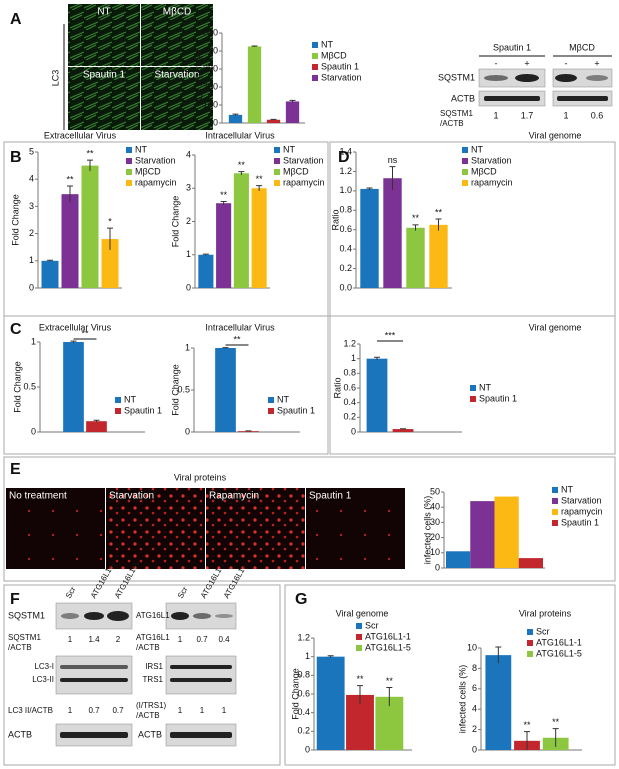 The image size is (619, 769). I want to click on panel-letter: F, so click(15, 599).